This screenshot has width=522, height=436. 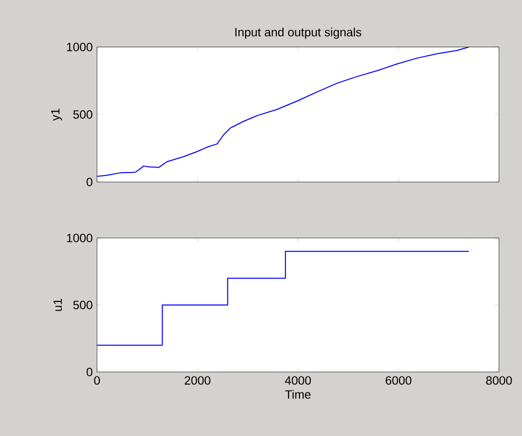 I want to click on y-axis-title: y1, so click(x=56, y=114).